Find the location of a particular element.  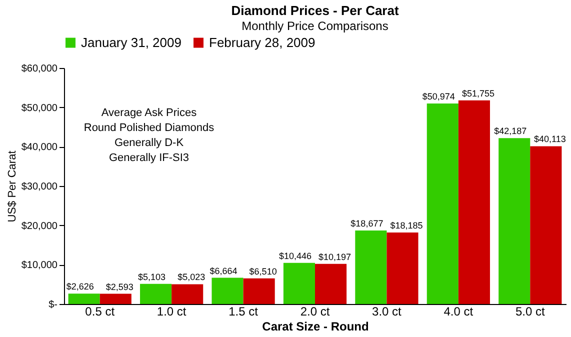

x-tick-label: 1.0 ct is located at coordinates (171, 311).